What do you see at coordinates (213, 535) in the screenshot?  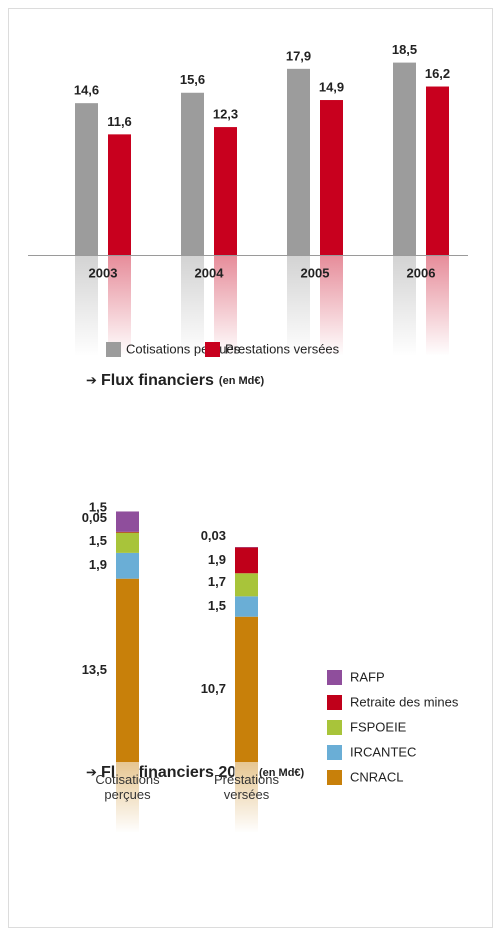 I see `data-label: 0,03` at bounding box center [213, 535].